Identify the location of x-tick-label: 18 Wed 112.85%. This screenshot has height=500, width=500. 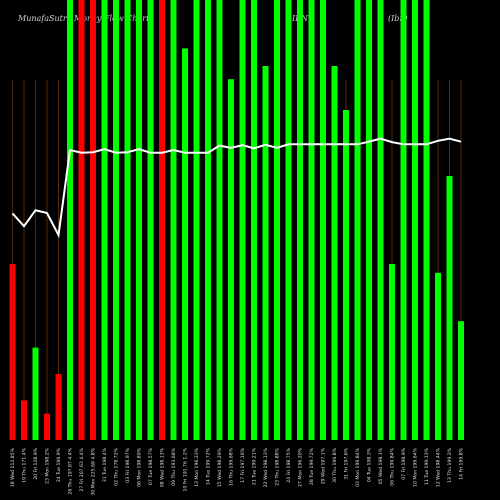
(13, 467).